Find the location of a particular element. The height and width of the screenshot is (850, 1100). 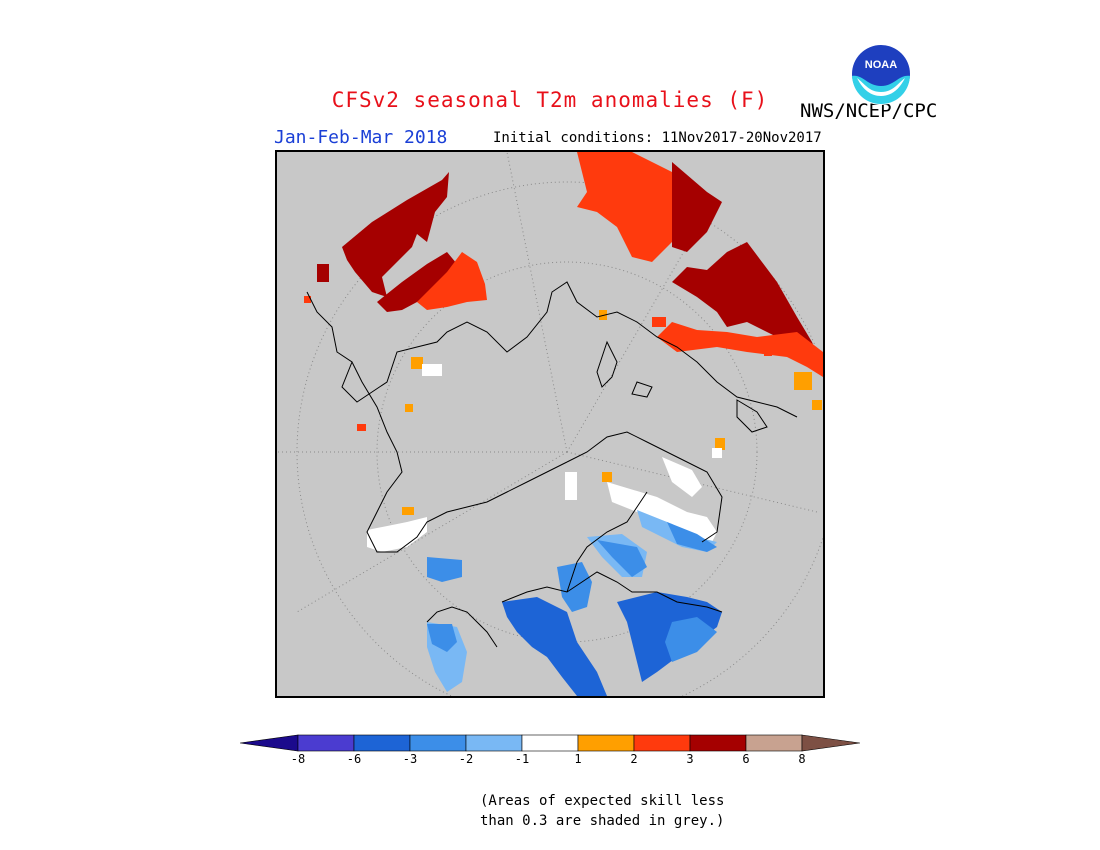

cool-anomaly-russia is located at coordinates (692, 537).